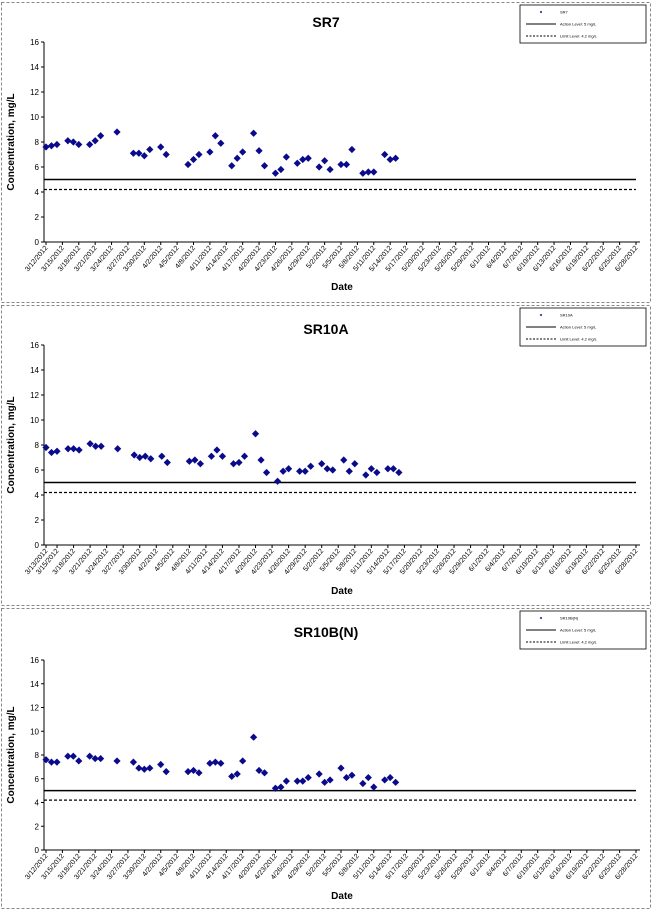  I want to click on y-tick-label: 2, so click(37, 826).